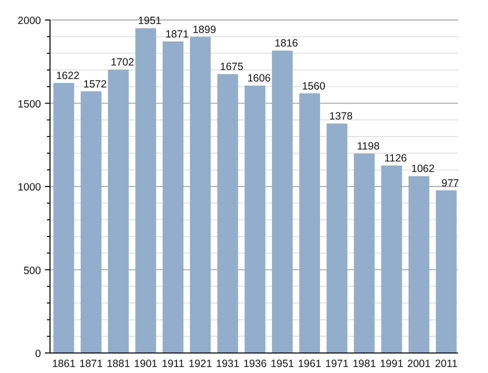 Image resolution: width=488 pixels, height=373 pixels. Describe the element at coordinates (64, 364) in the screenshot. I see `x-tick-label: 1861` at that location.